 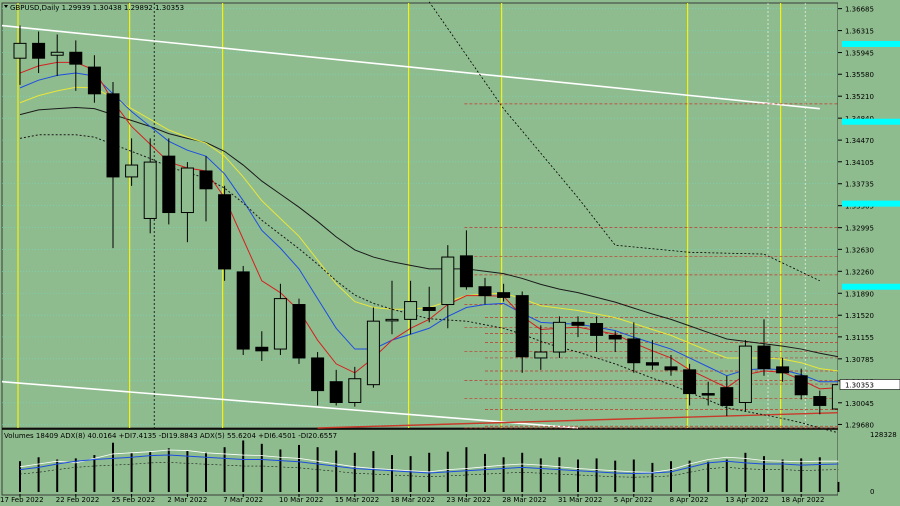 I want to click on price-tick-label: 1.30045, so click(x=859, y=404).